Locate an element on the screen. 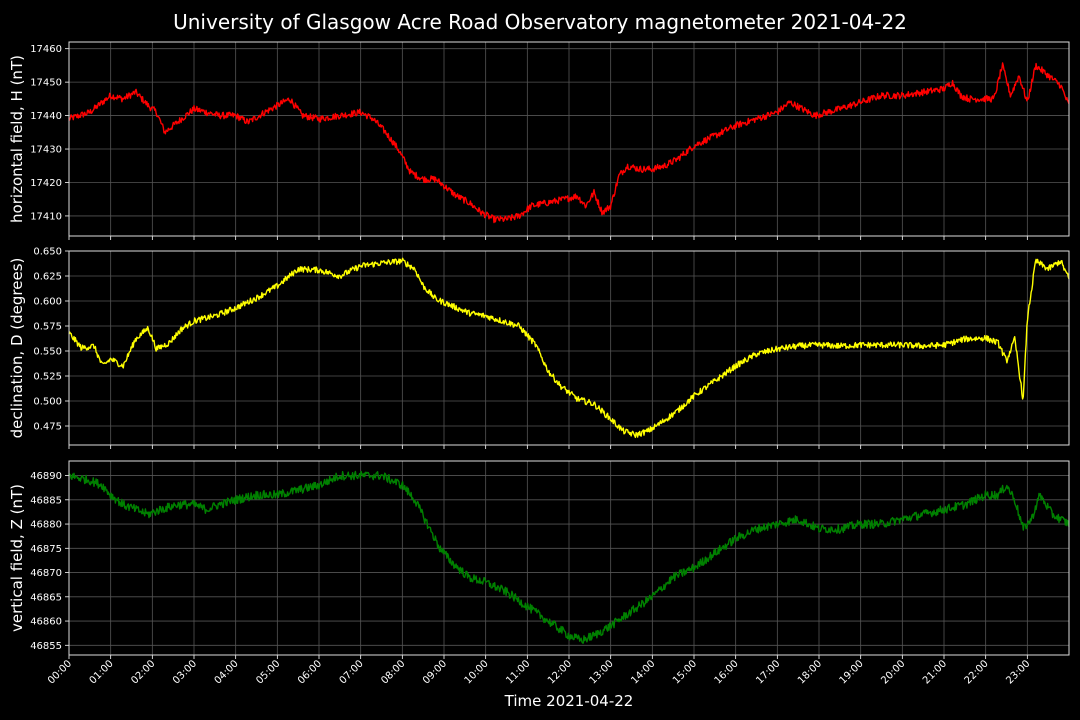 The height and width of the screenshot is (720, 1080). y-tick-label: 17450 is located at coordinates (46, 83).